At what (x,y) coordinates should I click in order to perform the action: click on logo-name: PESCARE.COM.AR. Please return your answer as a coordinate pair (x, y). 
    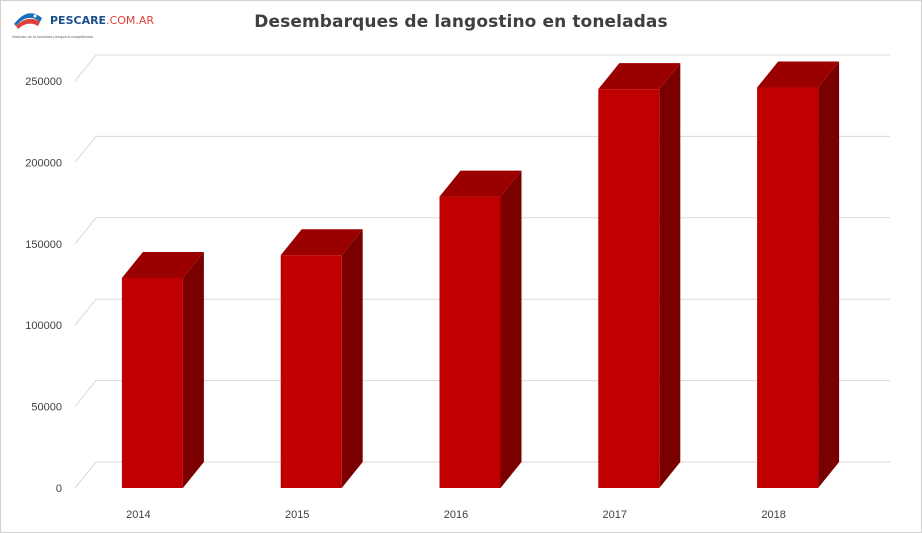
    Looking at the image, I should click on (102, 20).